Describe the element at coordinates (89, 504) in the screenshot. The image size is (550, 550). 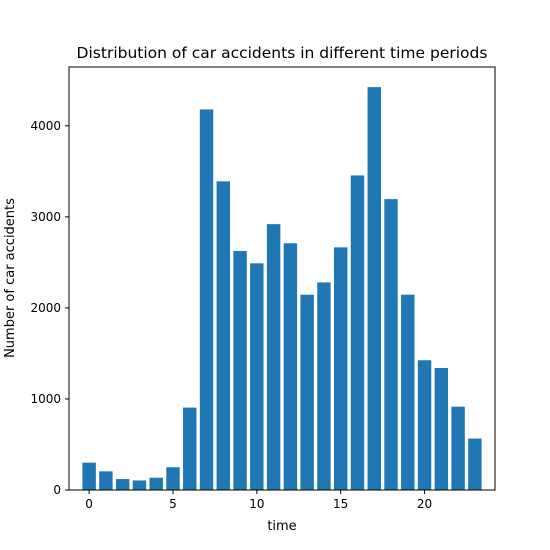
I see `x-tick-label: 0` at that location.